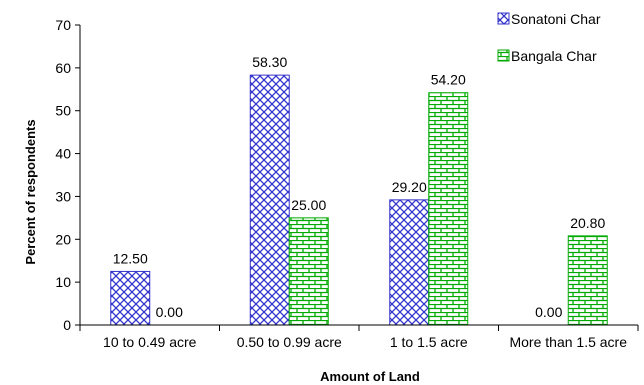 The height and width of the screenshot is (385, 644). Describe the element at coordinates (169, 312) in the screenshot. I see `data-label-s2-c1: 0.00` at that location.